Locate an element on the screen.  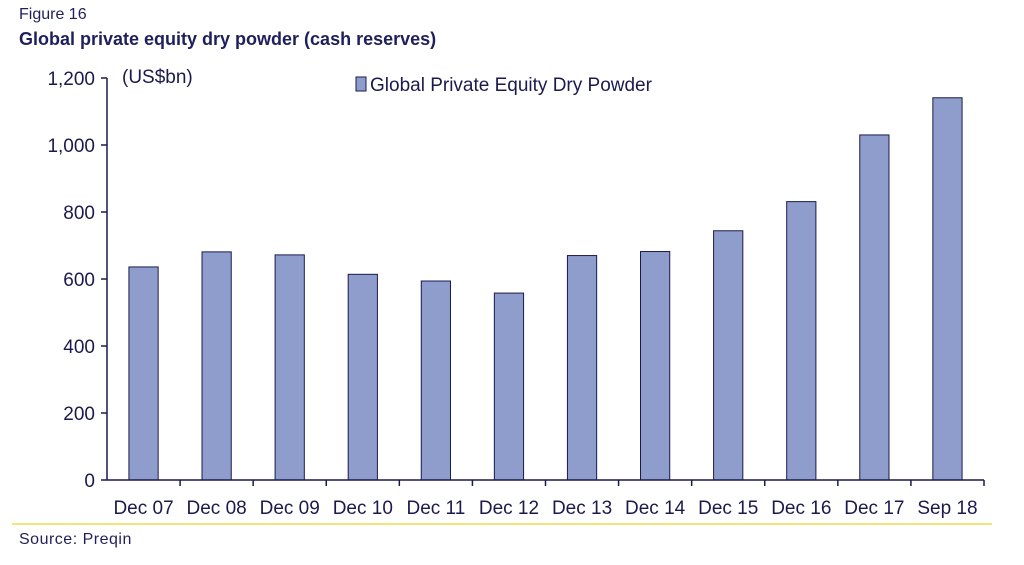
y-unit-label: (US$bn) is located at coordinates (157, 77).